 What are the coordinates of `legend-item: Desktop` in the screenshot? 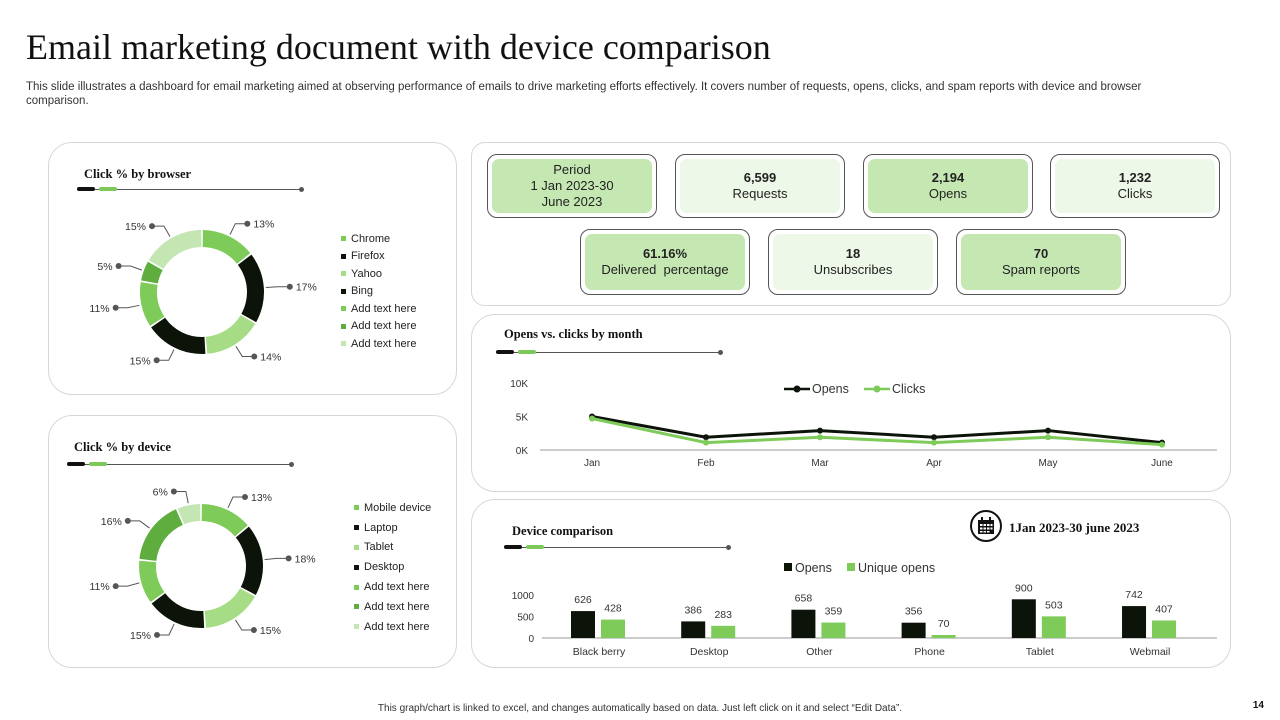 It's located at (392, 567).